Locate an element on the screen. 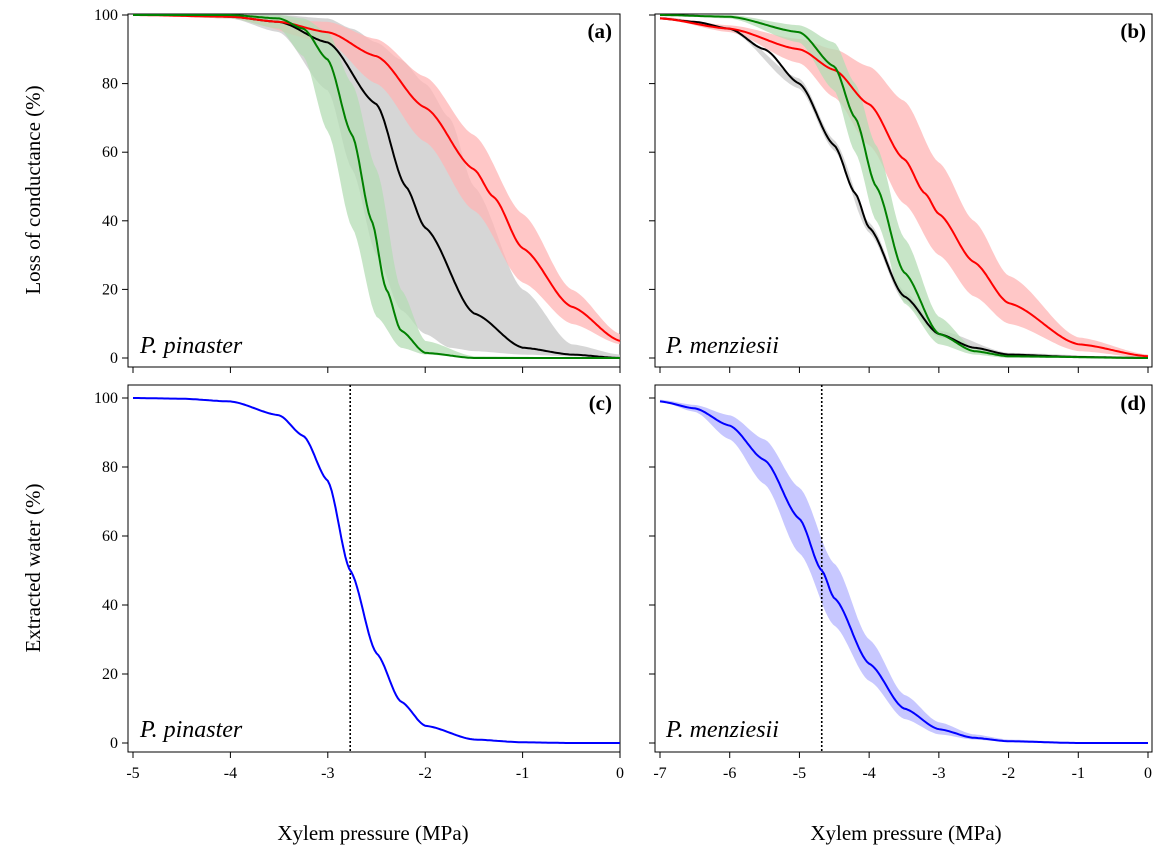  panel-a-label: (a) is located at coordinates (600, 31).